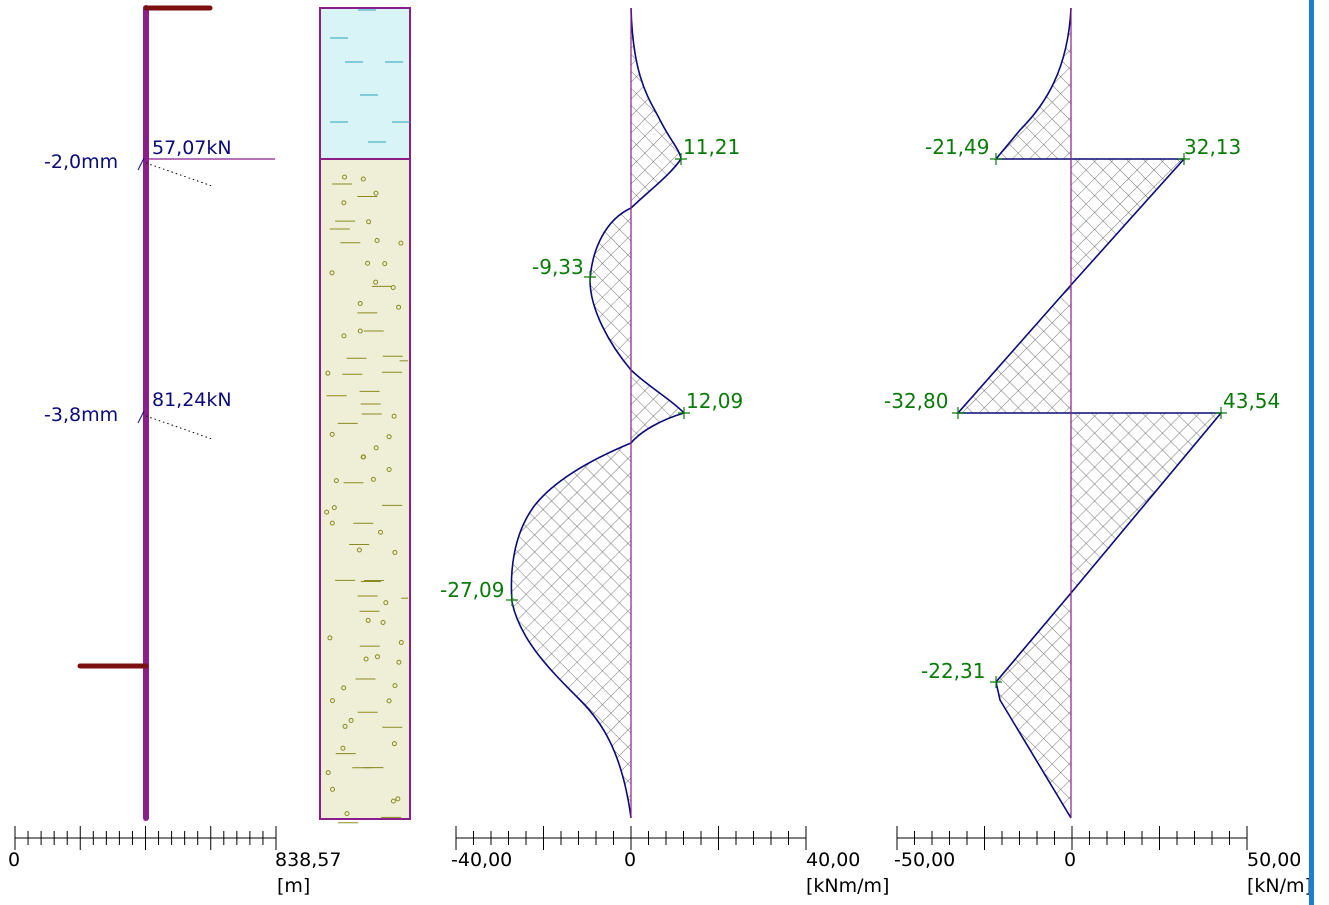 Image resolution: width=1329 pixels, height=905 pixels. I want to click on shear-value-2: 32,13, so click(1212, 147).